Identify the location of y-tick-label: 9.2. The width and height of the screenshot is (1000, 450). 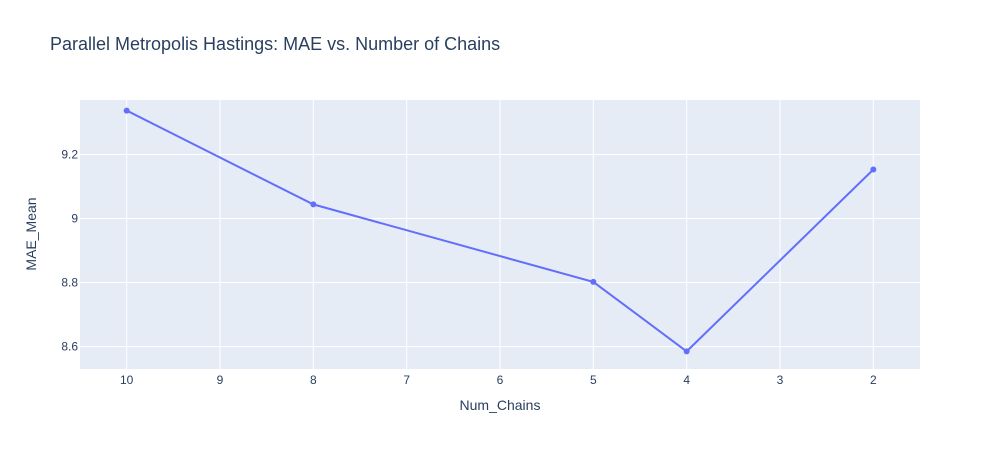
(69, 154).